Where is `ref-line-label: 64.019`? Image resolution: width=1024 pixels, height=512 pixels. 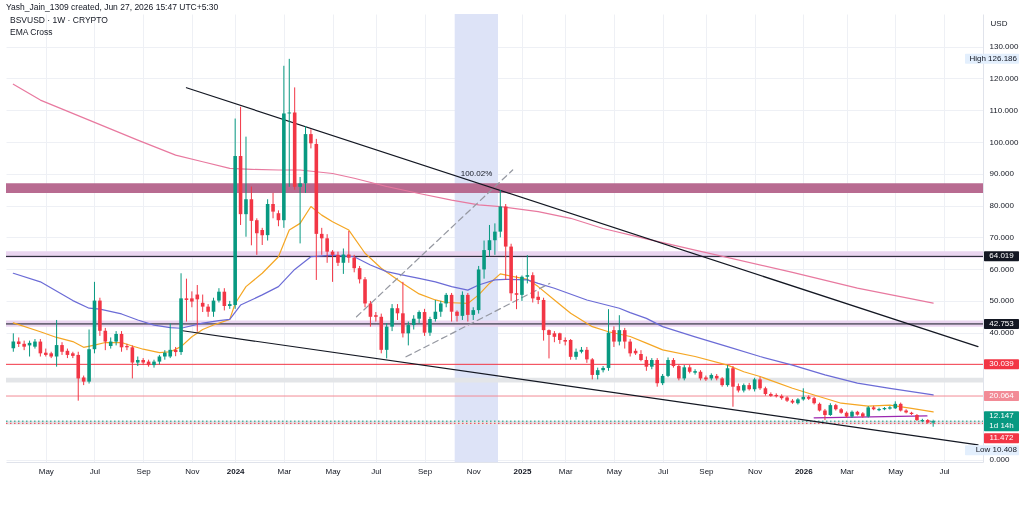 ref-line-label: 64.019 is located at coordinates (1002, 256).